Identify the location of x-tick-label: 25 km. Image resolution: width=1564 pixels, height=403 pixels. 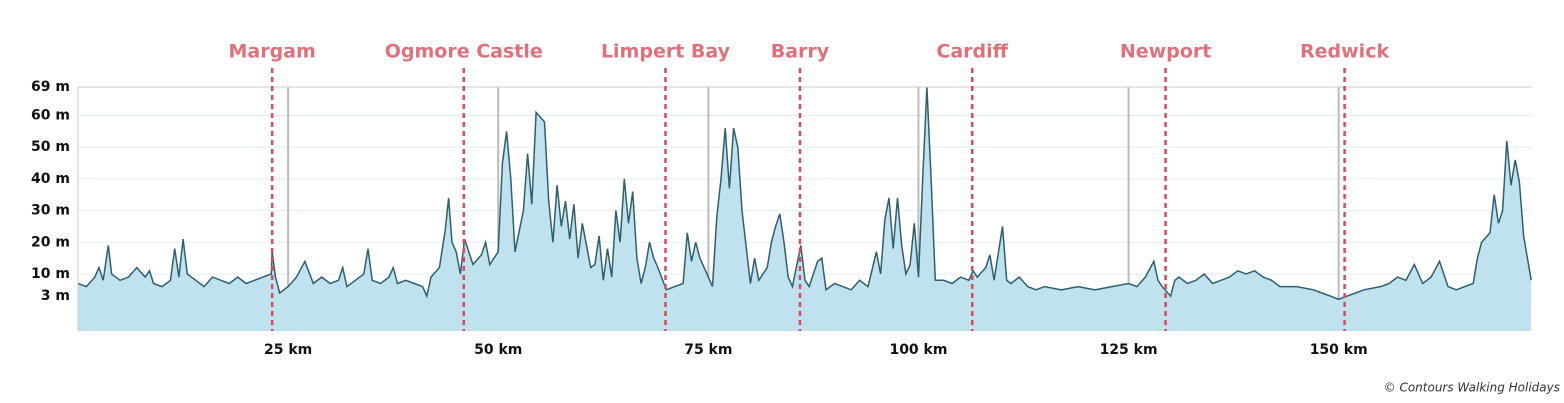
(288, 350).